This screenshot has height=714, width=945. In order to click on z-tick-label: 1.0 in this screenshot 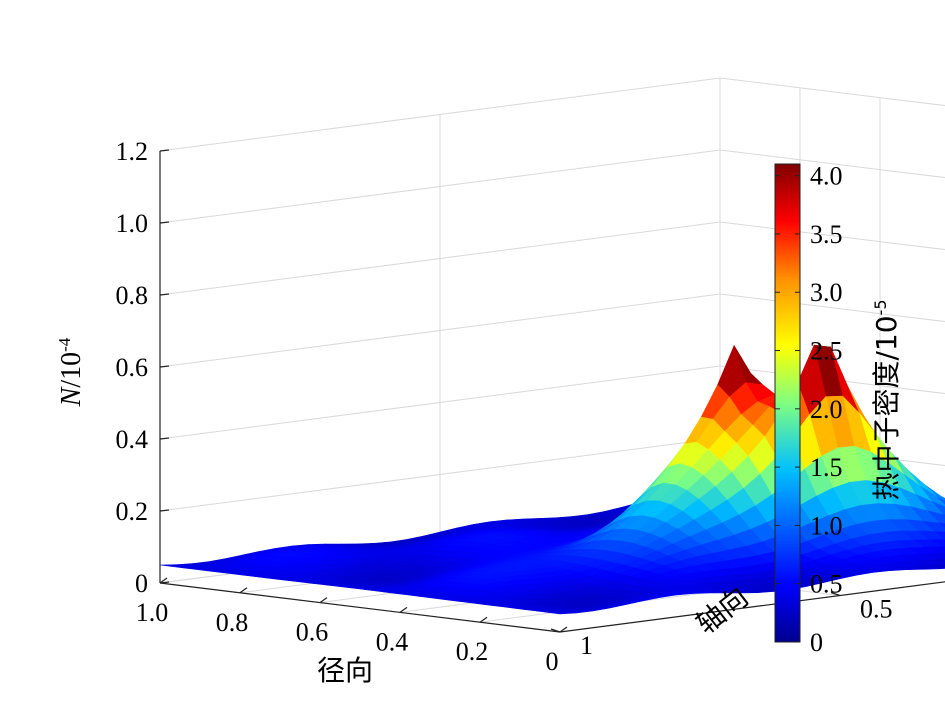, I will do `click(132, 223)`.